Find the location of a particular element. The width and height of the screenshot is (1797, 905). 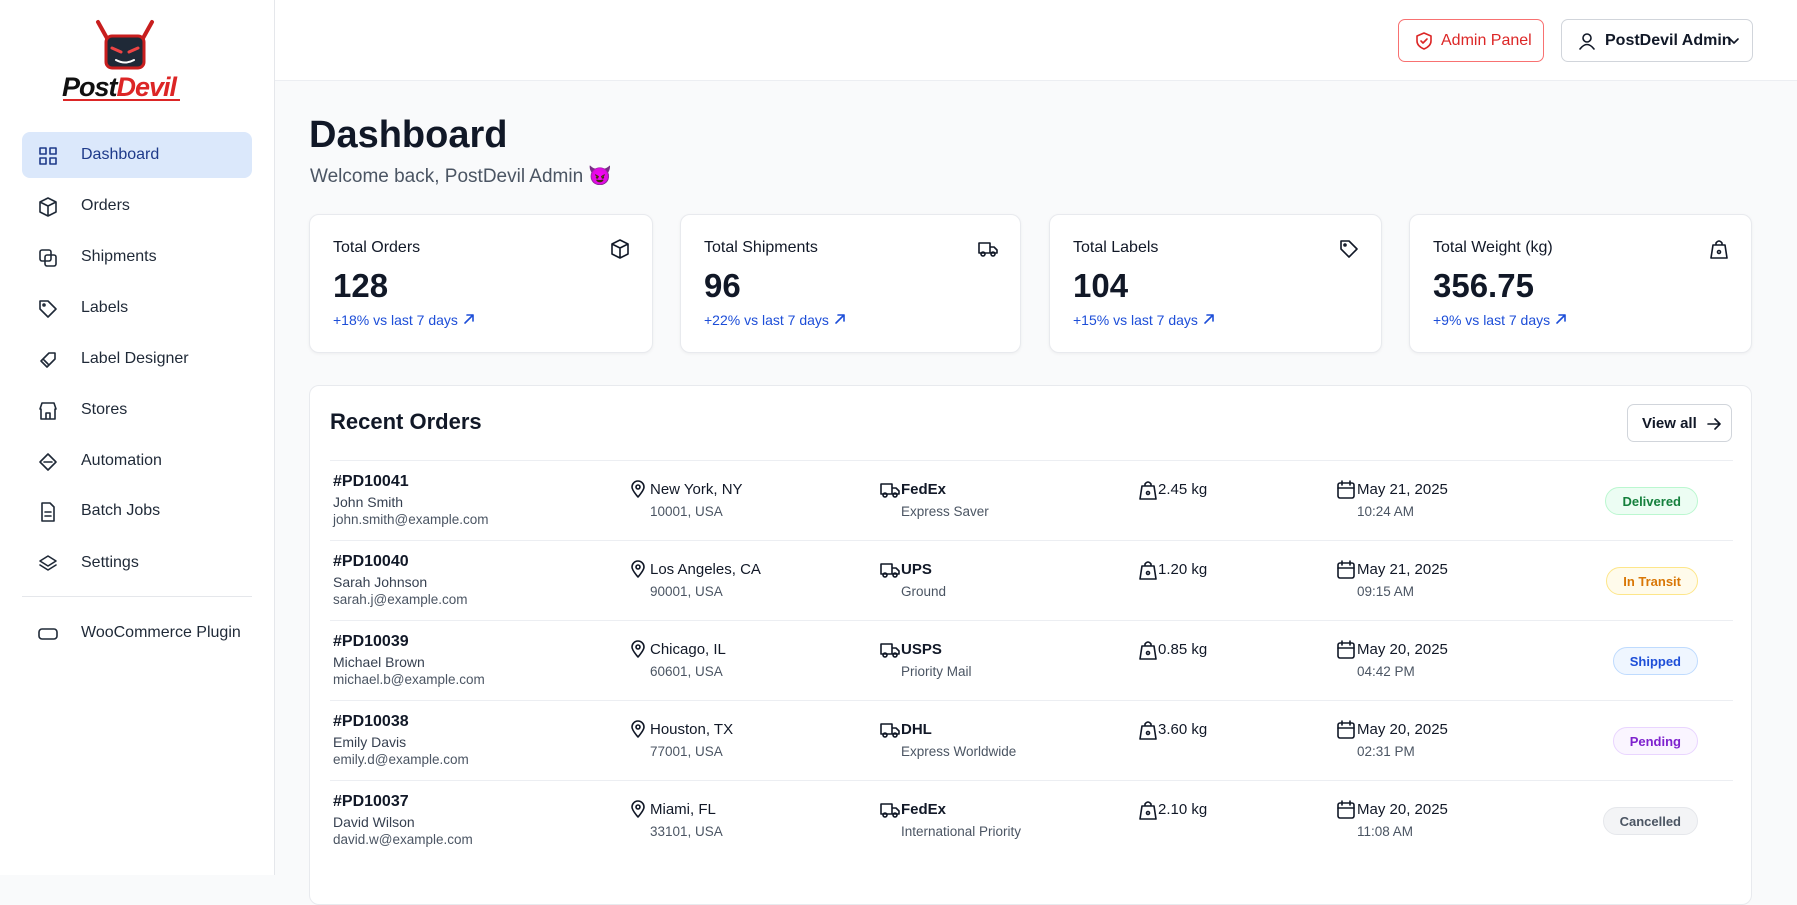

time: 11:08 AM is located at coordinates (1385, 831).